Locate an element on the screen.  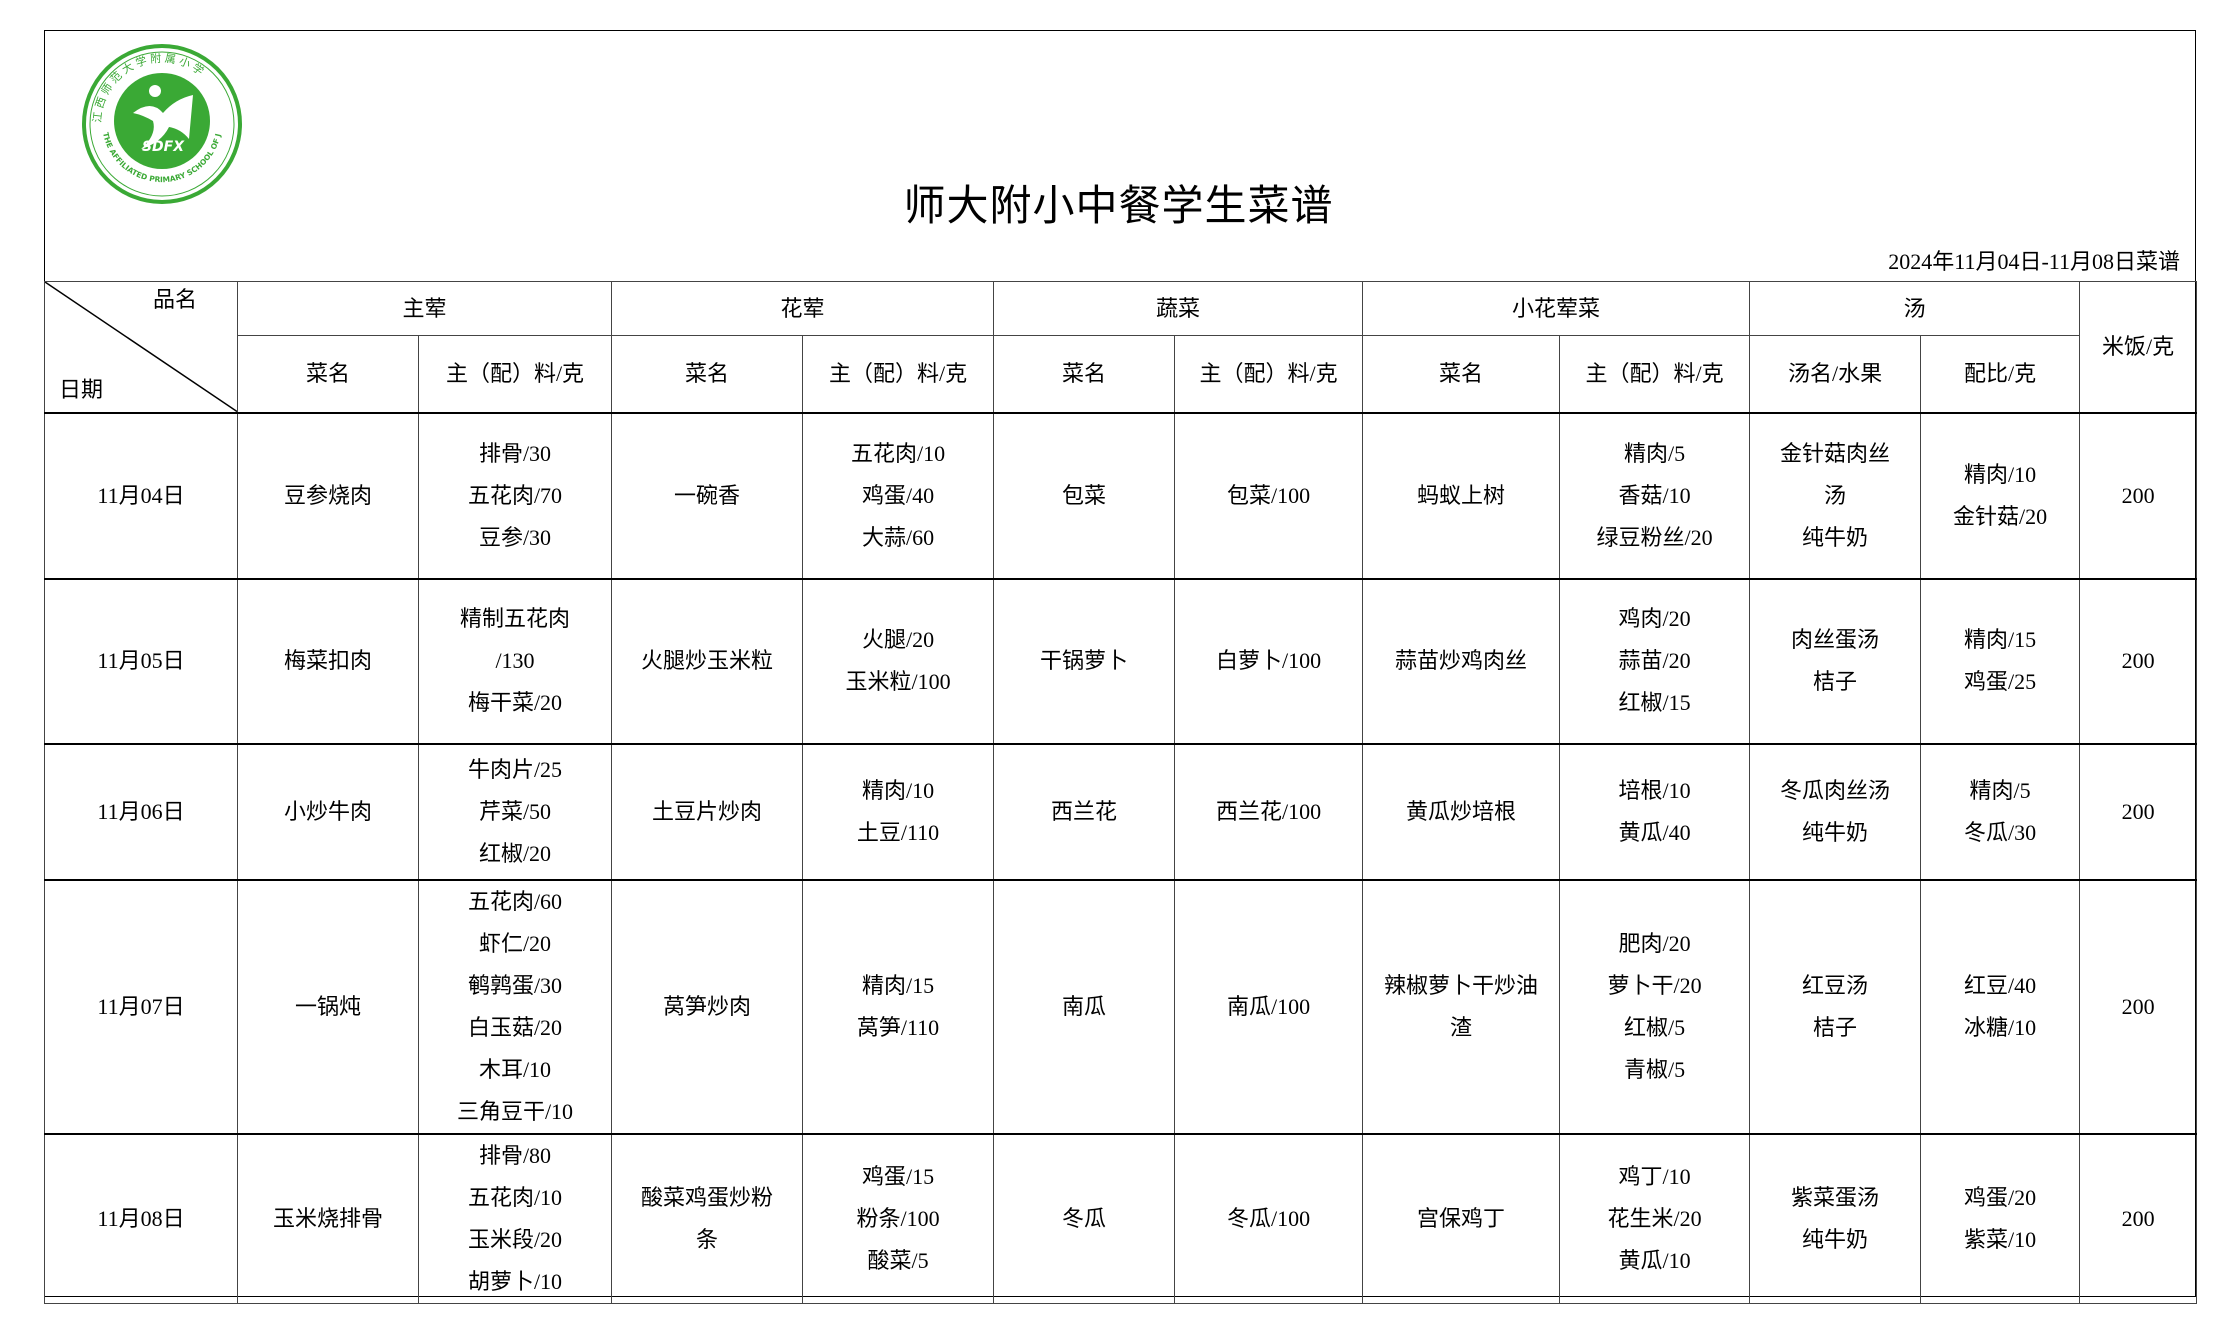
cell-line: 玉米段/20 is located at coordinates (515, 1239).